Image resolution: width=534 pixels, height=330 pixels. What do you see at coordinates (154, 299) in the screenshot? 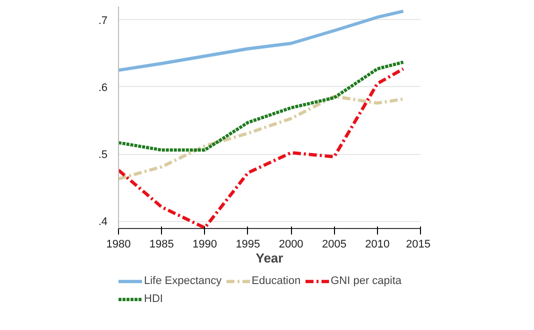
I see `legend-label: HDI` at bounding box center [154, 299].